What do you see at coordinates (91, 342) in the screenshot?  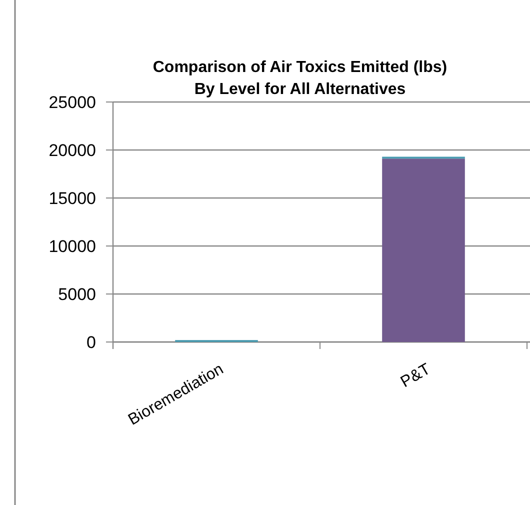 I see `y-tick-label: 0` at bounding box center [91, 342].